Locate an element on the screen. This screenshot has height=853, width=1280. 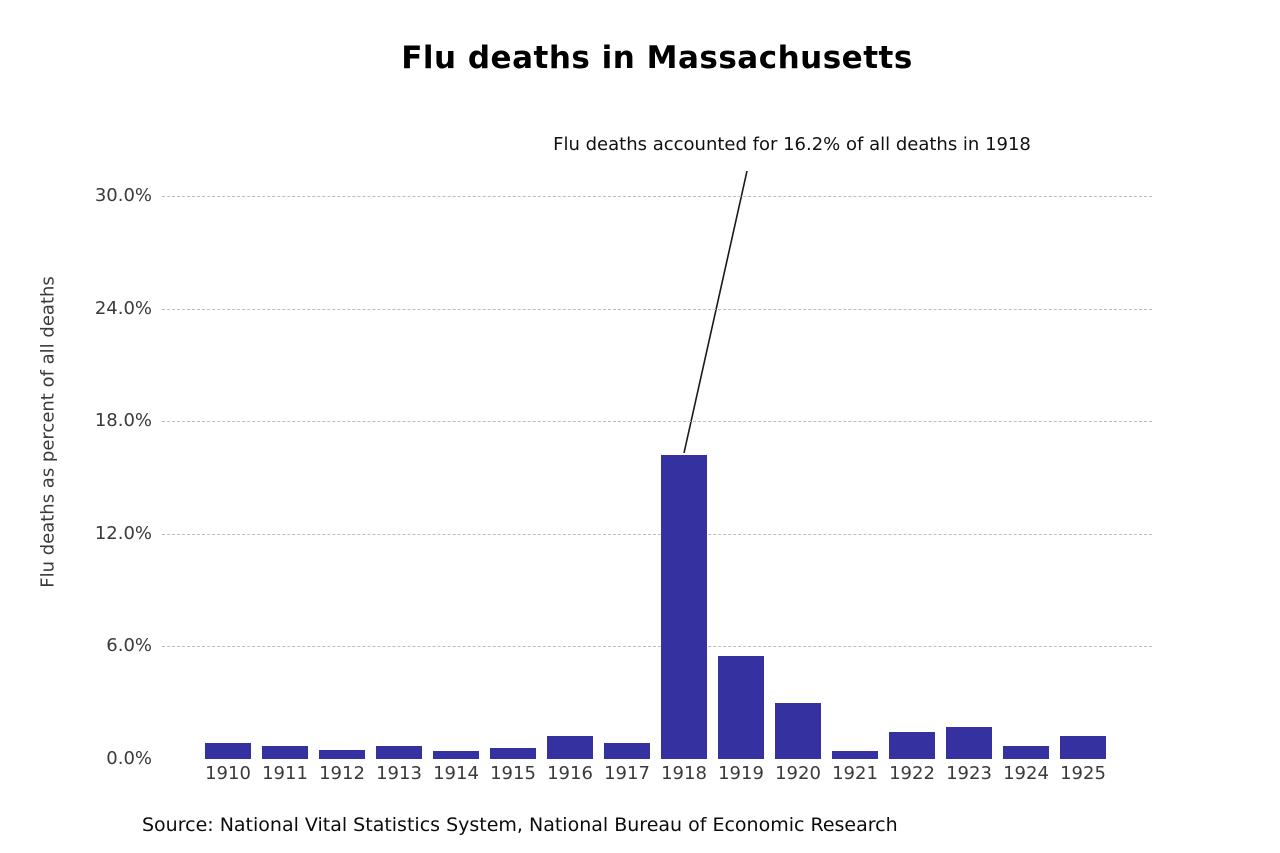
bar-1911 is located at coordinates (285, 752).